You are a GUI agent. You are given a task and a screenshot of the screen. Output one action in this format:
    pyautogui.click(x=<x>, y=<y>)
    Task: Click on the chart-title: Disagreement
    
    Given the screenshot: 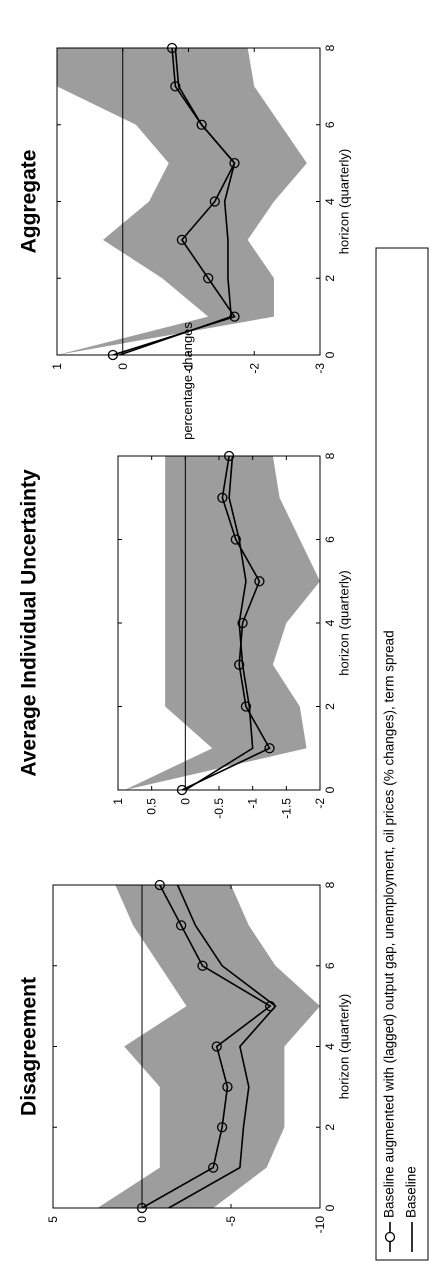 What is the action you would take?
    pyautogui.click(x=29, y=1046)
    